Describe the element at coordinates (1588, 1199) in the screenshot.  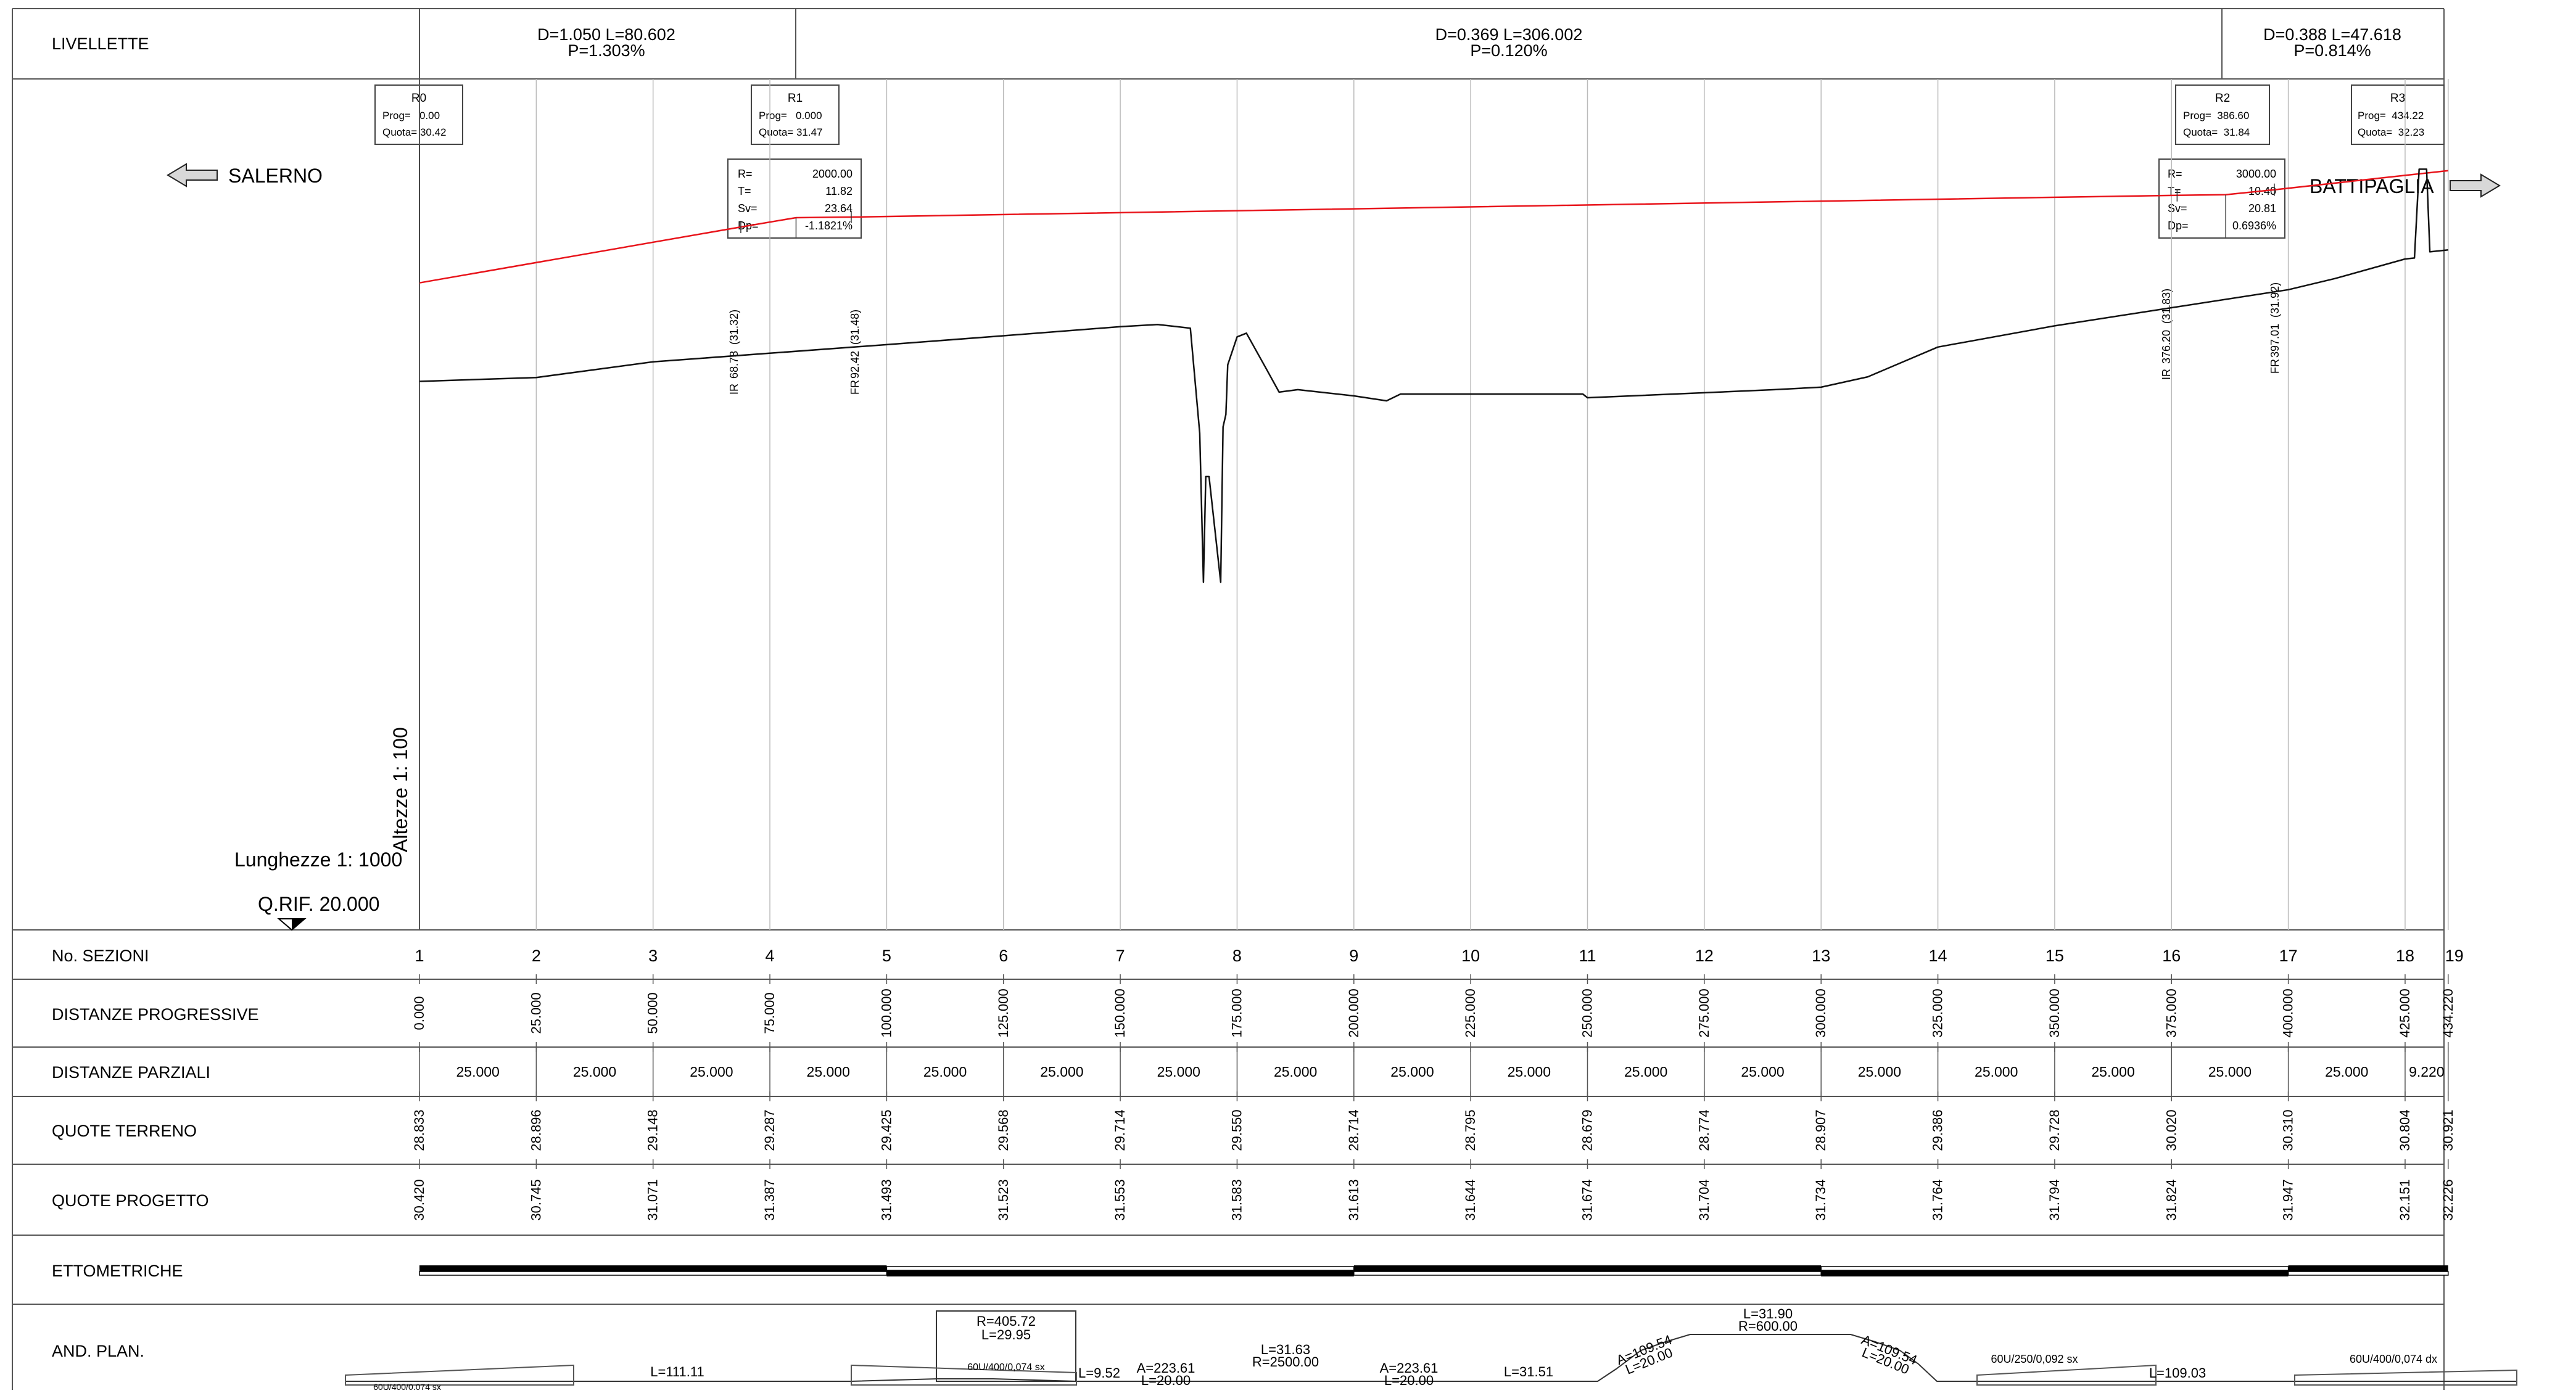
I see `project-value-11: 31.674` at that location.